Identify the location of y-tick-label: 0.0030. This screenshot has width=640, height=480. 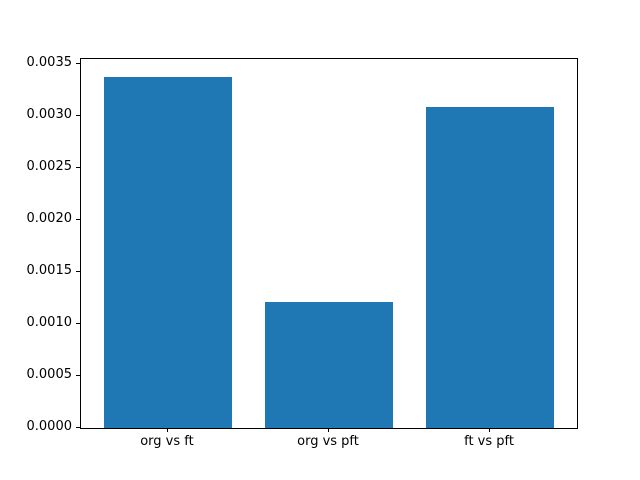
(49, 115).